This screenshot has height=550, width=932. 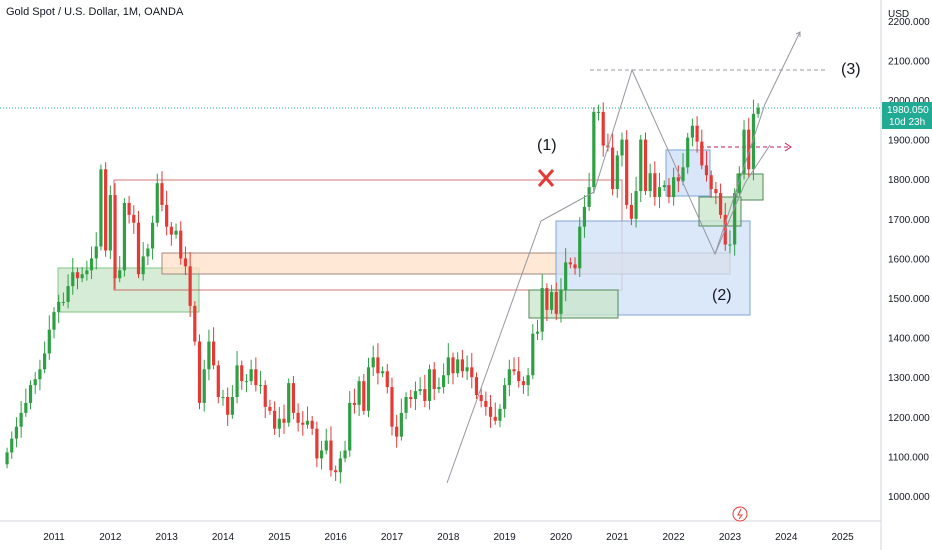 What do you see at coordinates (573, 304) in the screenshot?
I see `zone-green-mid` at bounding box center [573, 304].